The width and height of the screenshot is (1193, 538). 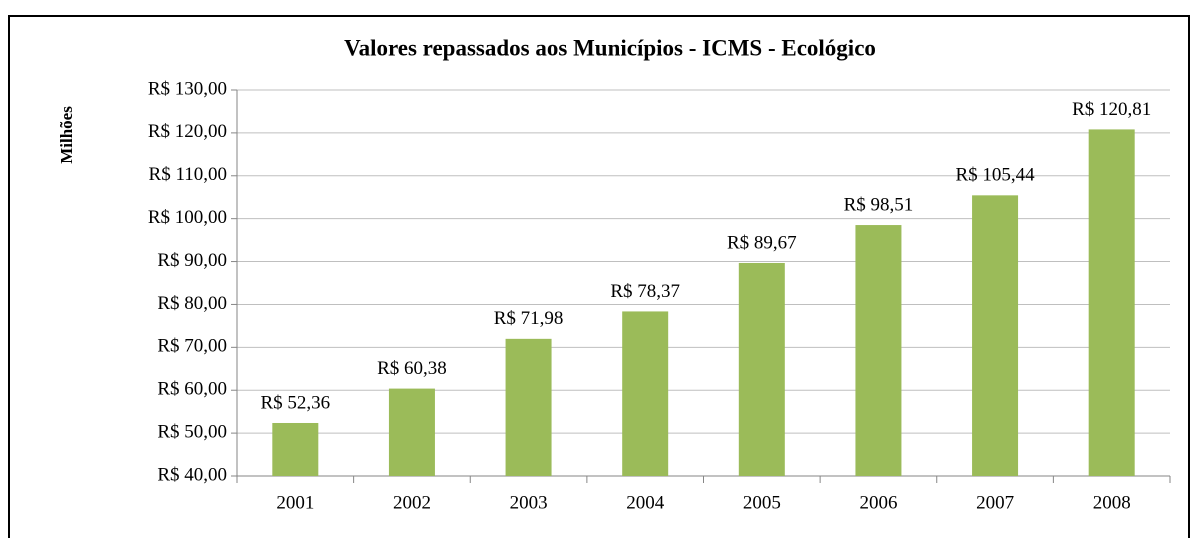 What do you see at coordinates (645, 291) in the screenshot?
I see `value-label: R$ 78,37` at bounding box center [645, 291].